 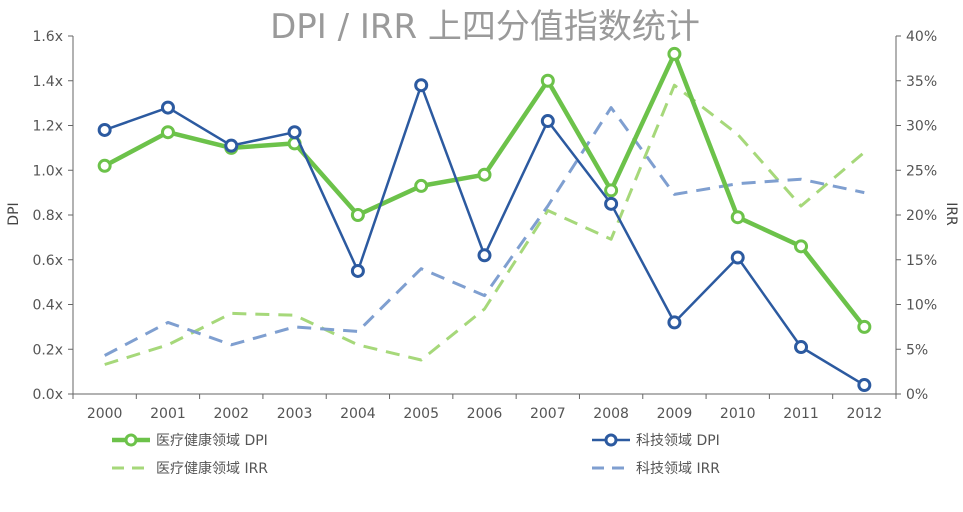 What do you see at coordinates (921, 306) in the screenshot?
I see `y-right-tick-label: 10%` at bounding box center [921, 306].